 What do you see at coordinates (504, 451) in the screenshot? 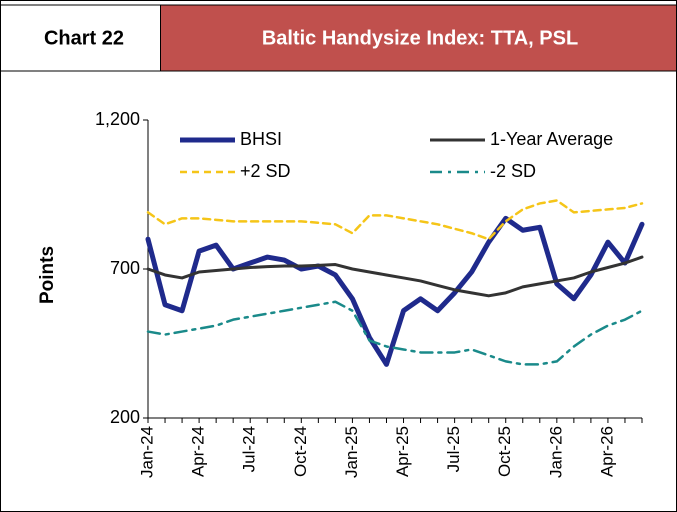
I see `x-tick-label: Oct-25` at bounding box center [504, 451].